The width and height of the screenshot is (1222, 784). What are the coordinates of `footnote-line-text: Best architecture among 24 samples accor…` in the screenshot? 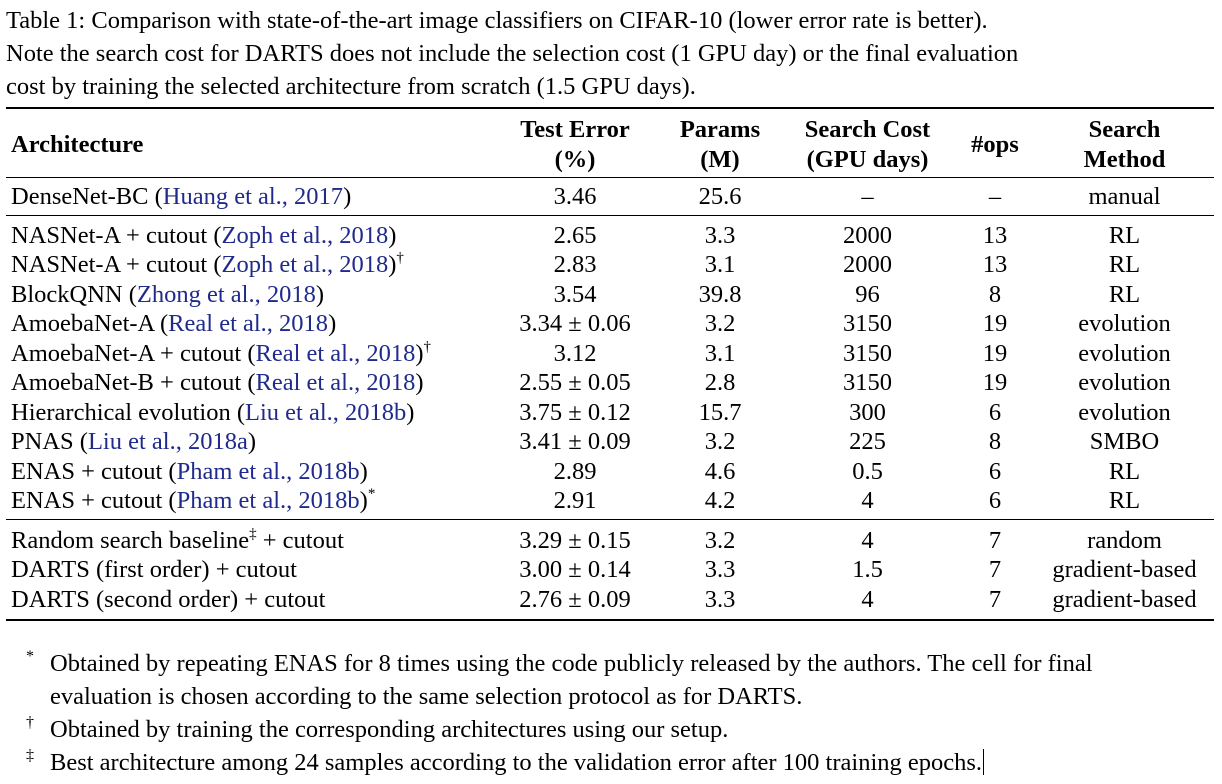 It's located at (516, 762).